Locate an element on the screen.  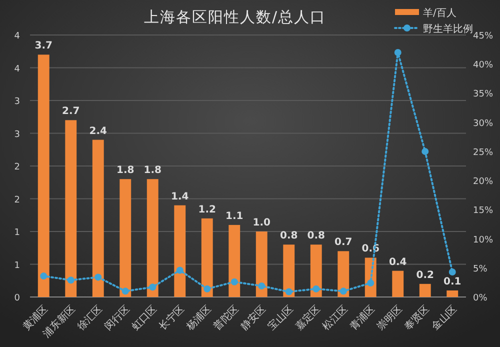
x-tick-label: 虹口区 is located at coordinates (145, 318).